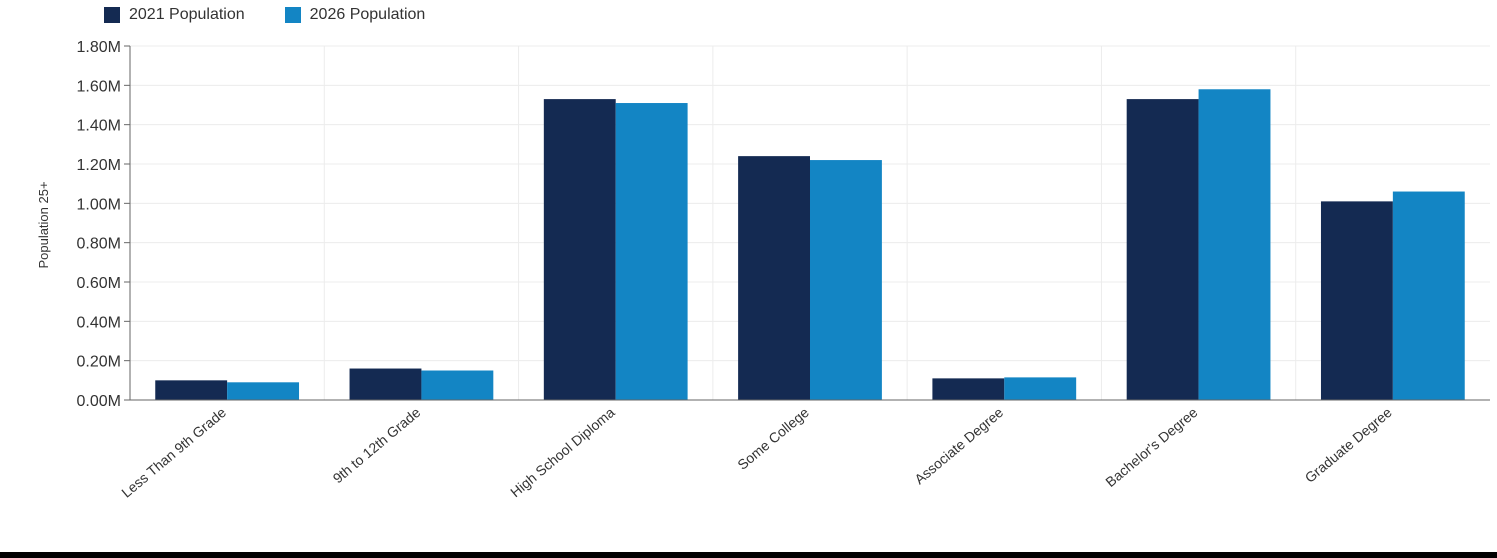  Describe the element at coordinates (99, 322) in the screenshot. I see `y-tick-label: 0.40M` at that location.